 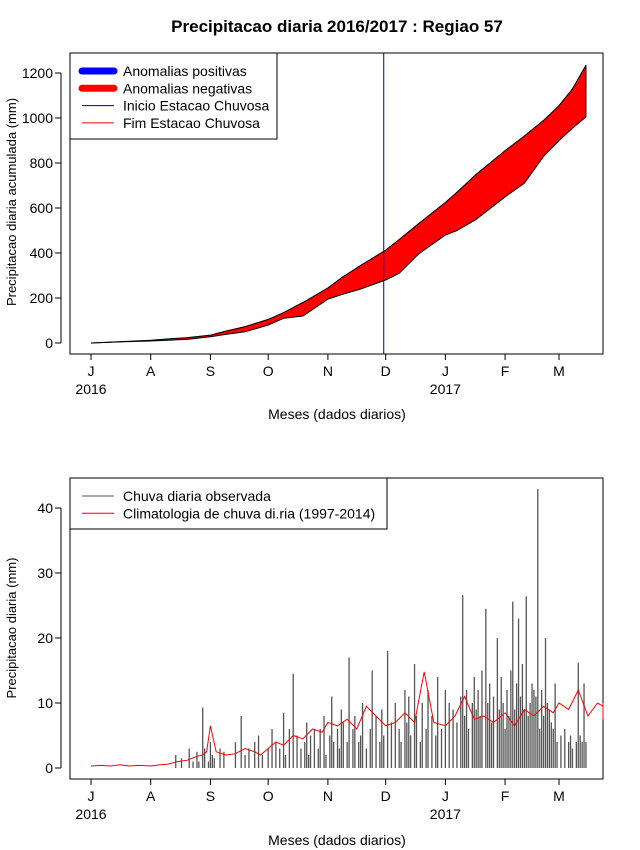 I want to click on top-y-tick-label: 400, so click(x=42, y=253).